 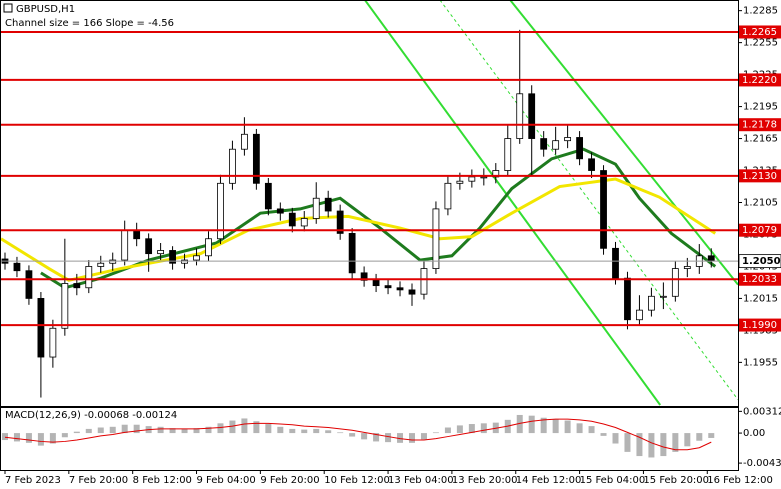 What do you see at coordinates (760, 107) in the screenshot?
I see `y-tick-label: 1.2195` at bounding box center [760, 107].